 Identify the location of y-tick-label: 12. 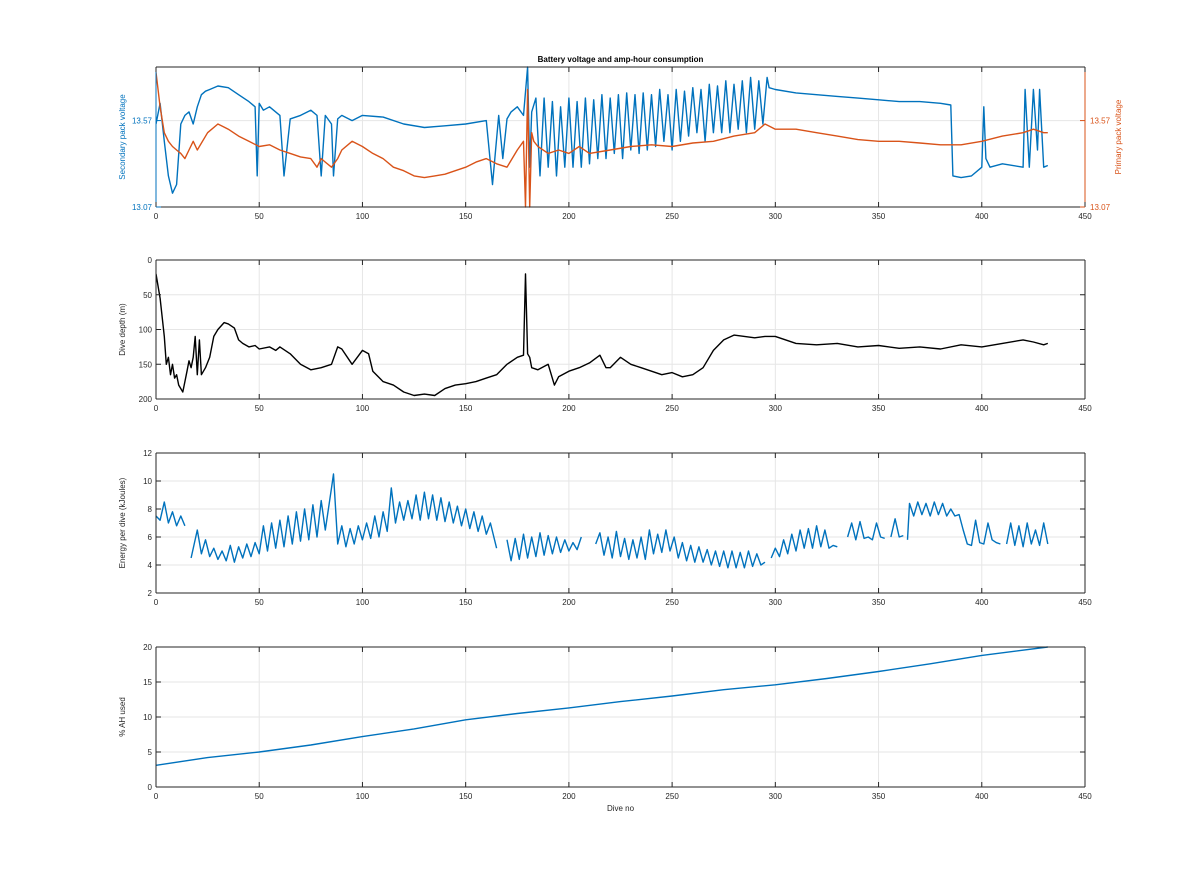
(147, 453).